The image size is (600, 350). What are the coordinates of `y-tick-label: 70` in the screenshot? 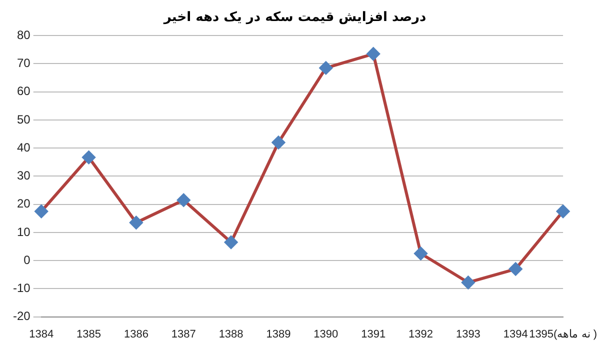 It's located at (23, 63).